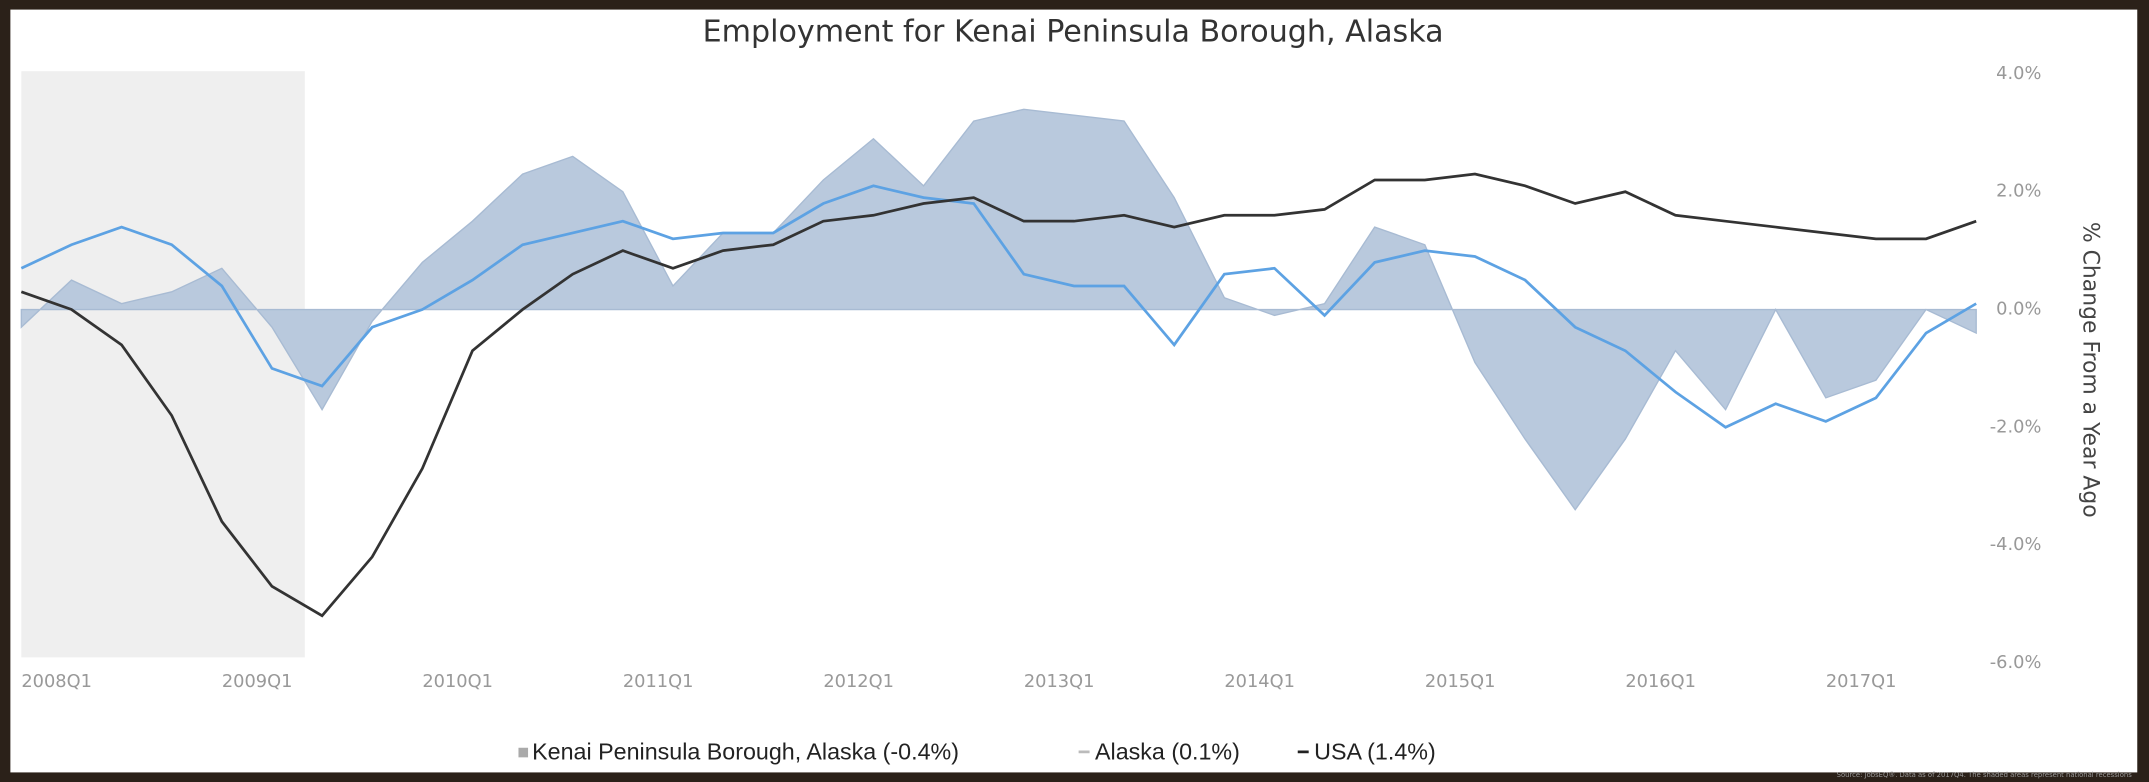 This screenshot has width=2149, height=782. What do you see at coordinates (257, 681) in the screenshot?
I see `x-tick-label: 2009Q1` at bounding box center [257, 681].